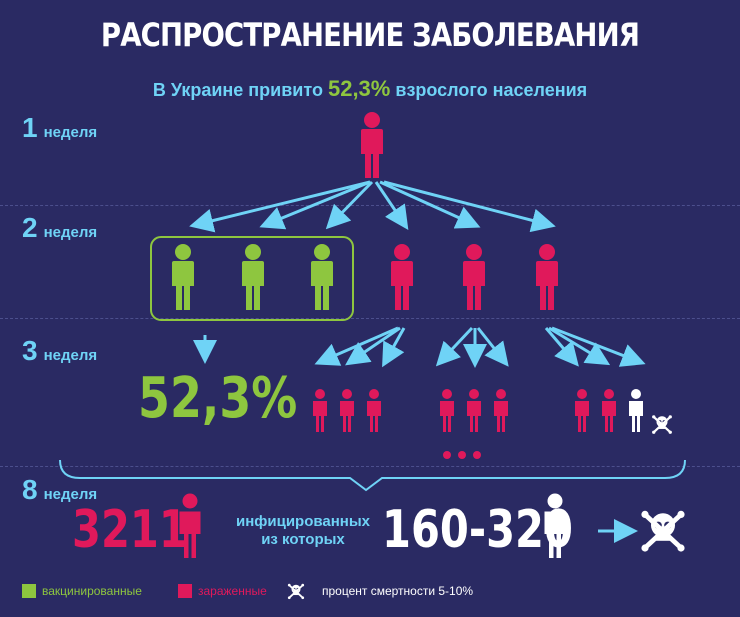 Image resolution: width=740 pixels, height=617 pixels. Describe the element at coordinates (130, 530) in the screenshot. I see `infected-count: 3211` at that location.